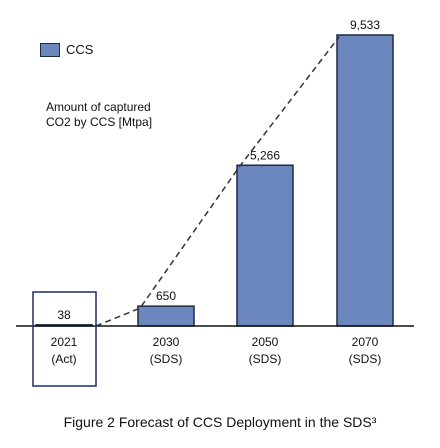 The image size is (440, 448). I want to click on value-label-3: 9,533, so click(365, 25).